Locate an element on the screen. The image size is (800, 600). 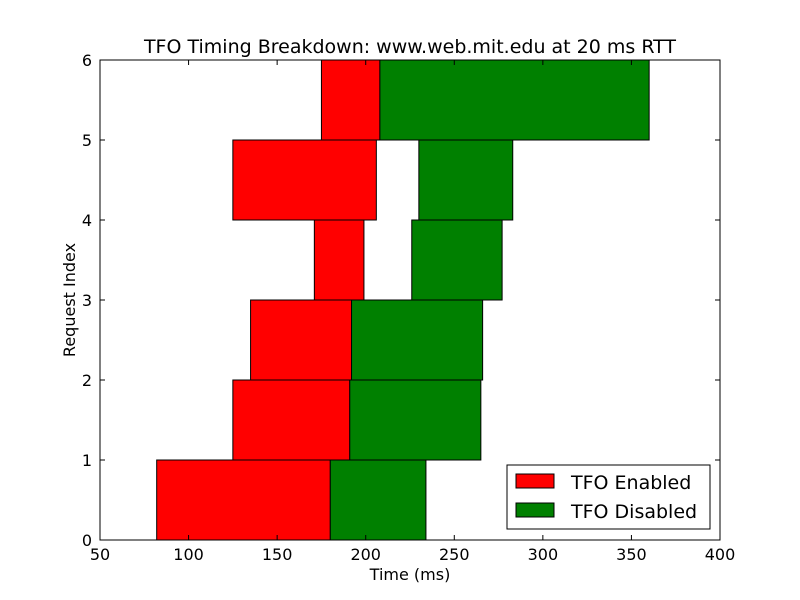
y-tick-label: 1 is located at coordinates (87, 460).